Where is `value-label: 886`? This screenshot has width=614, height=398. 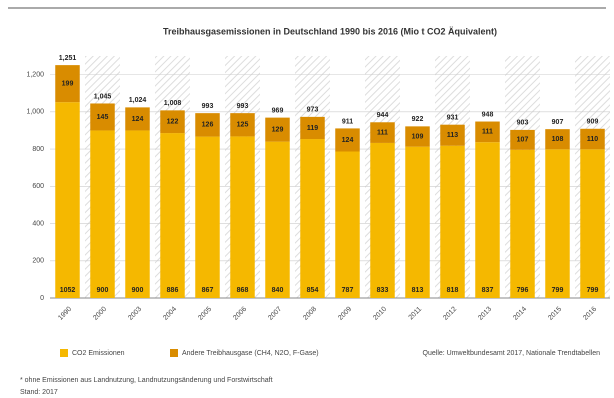 value-label: 886 is located at coordinates (173, 290).